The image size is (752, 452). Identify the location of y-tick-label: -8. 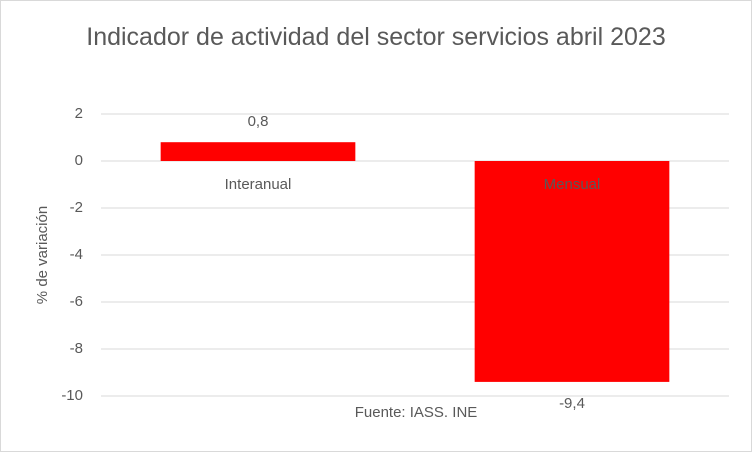
(76, 348).